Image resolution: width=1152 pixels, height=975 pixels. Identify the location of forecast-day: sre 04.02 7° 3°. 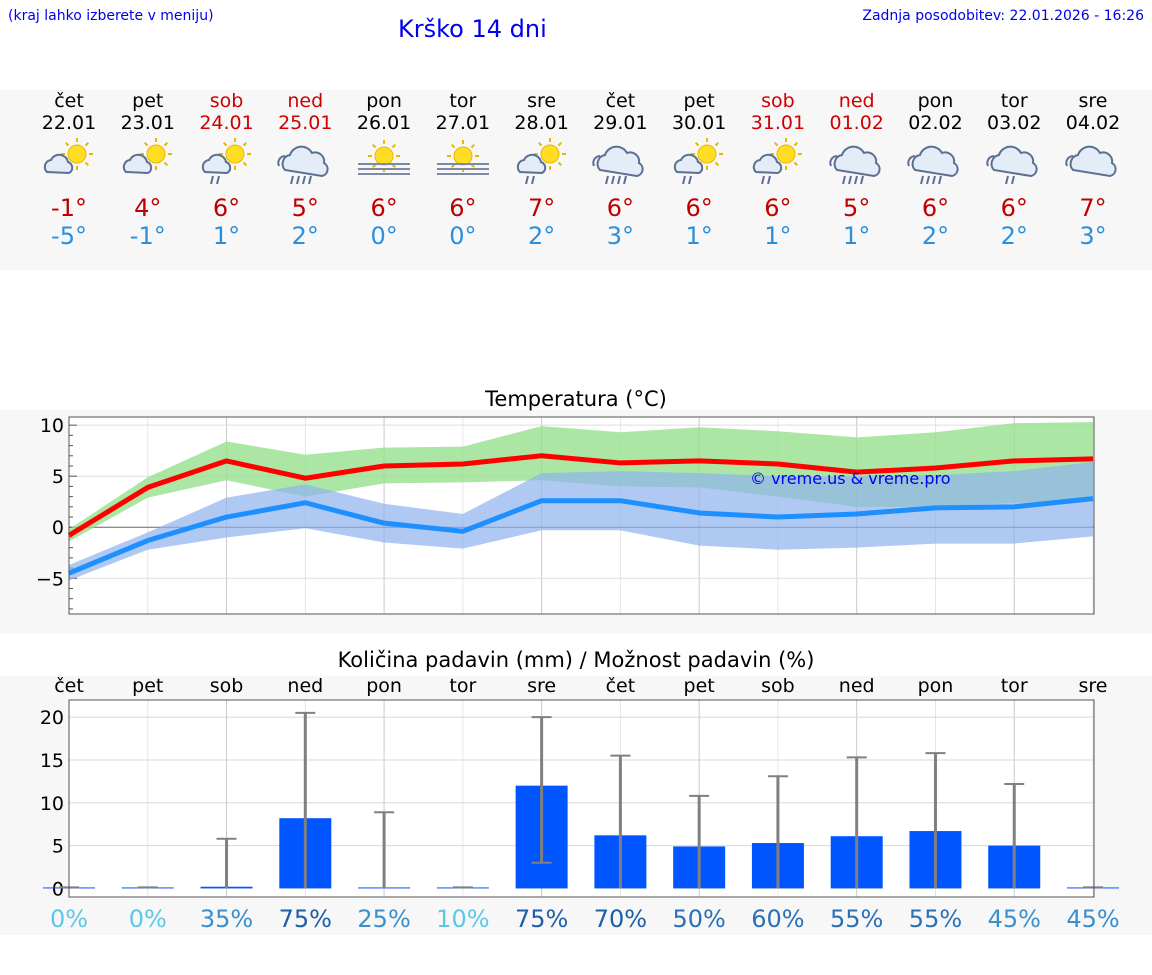
(1093, 170).